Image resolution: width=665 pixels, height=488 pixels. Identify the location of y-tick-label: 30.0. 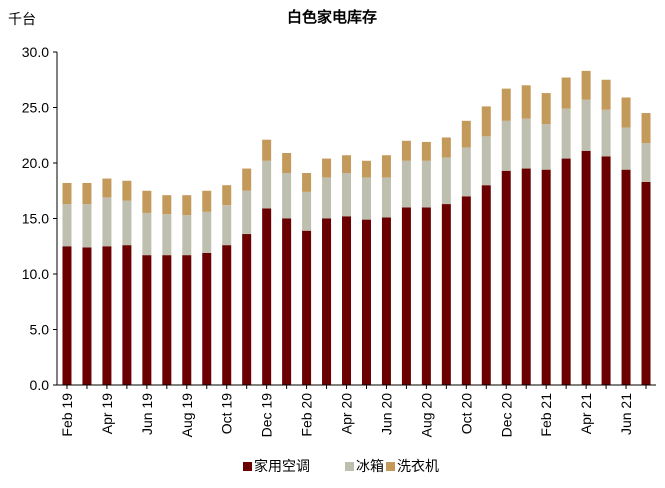
(35, 52).